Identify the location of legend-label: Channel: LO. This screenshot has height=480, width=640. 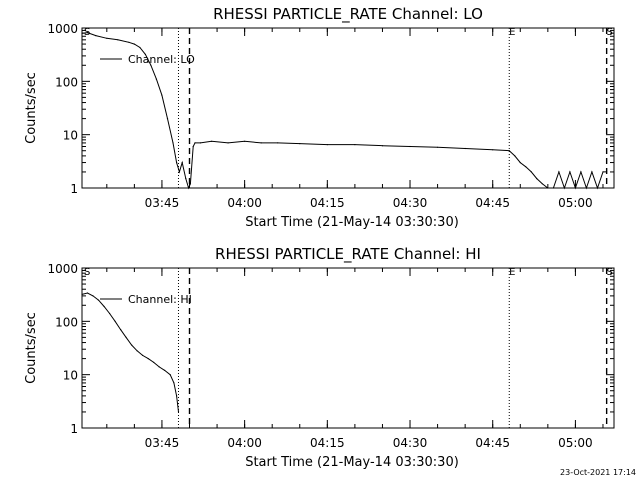
(161, 59).